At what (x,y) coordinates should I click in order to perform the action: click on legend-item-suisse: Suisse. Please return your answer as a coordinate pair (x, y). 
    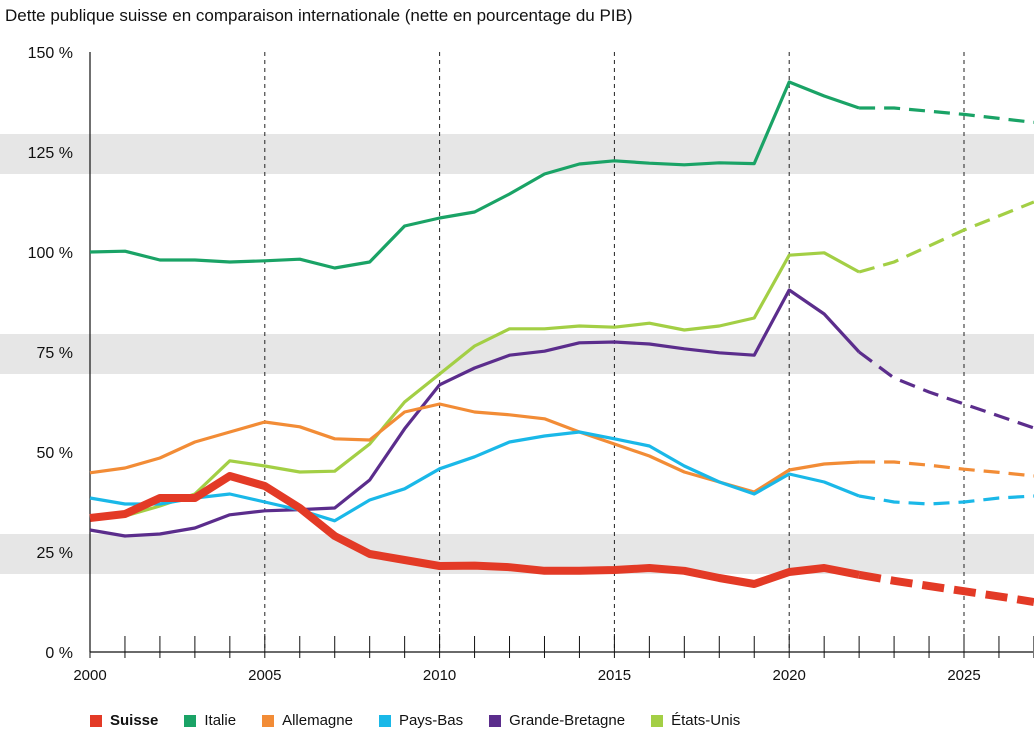
    Looking at the image, I should click on (124, 720).